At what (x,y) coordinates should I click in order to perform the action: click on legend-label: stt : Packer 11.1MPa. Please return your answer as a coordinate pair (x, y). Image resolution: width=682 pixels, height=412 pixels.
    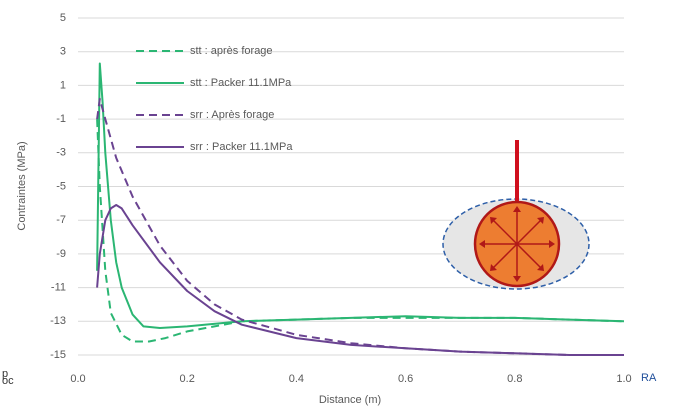
    Looking at the image, I should click on (241, 83).